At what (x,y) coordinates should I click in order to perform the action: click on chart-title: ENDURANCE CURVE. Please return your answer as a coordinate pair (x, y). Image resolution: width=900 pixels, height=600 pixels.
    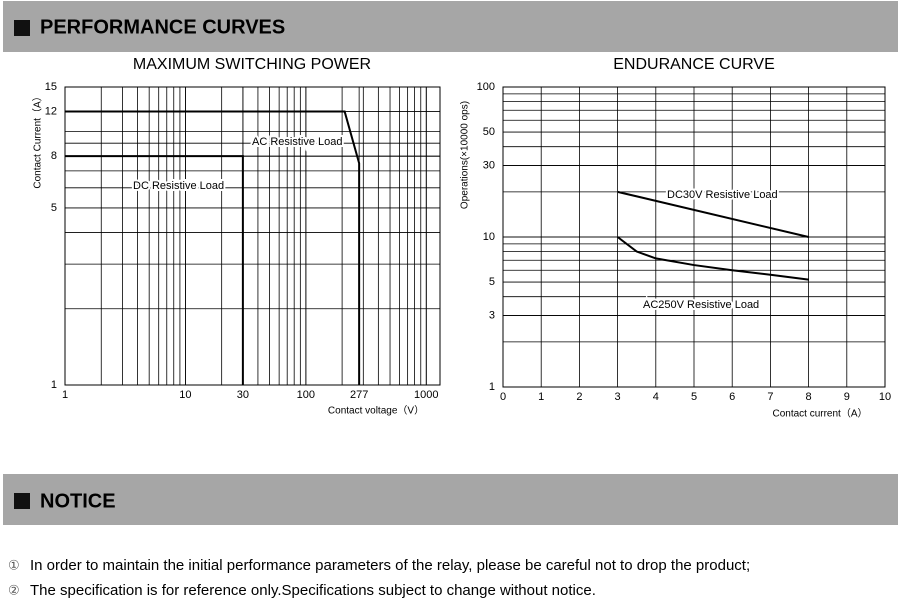
    Looking at the image, I should click on (694, 64).